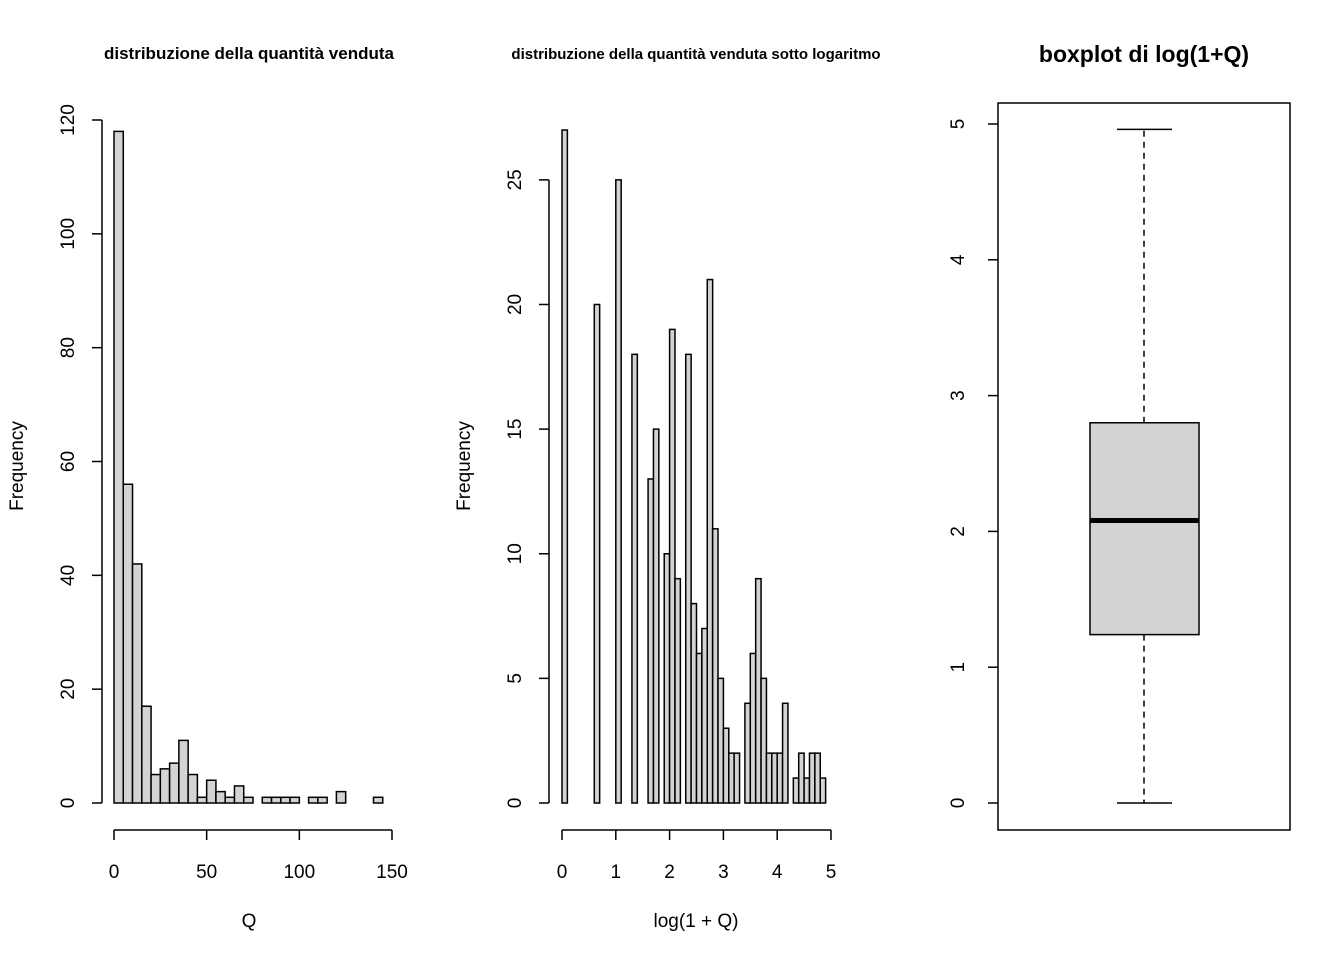 This screenshot has width=1344, height=960. I want to click on x-tick-label: 3, so click(723, 872).